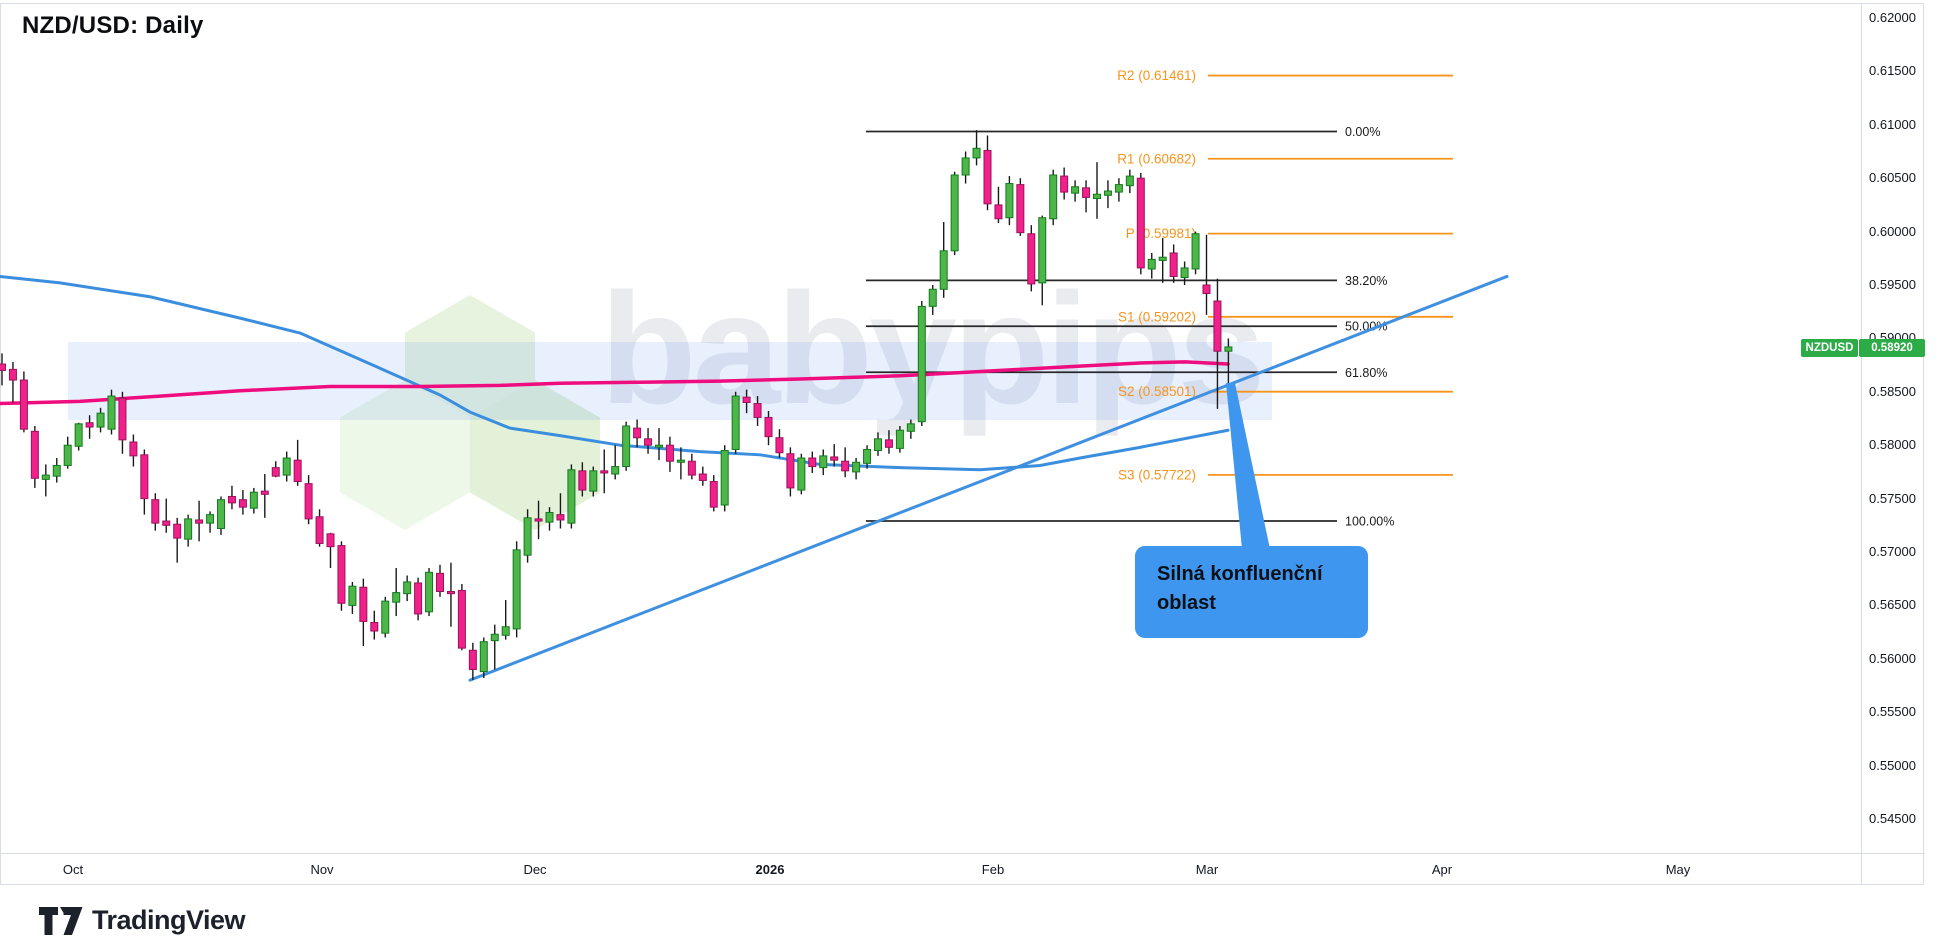 The height and width of the screenshot is (947, 1940). What do you see at coordinates (1251, 592) in the screenshot?
I see `callout-note: Silná konfluenční oblast` at bounding box center [1251, 592].